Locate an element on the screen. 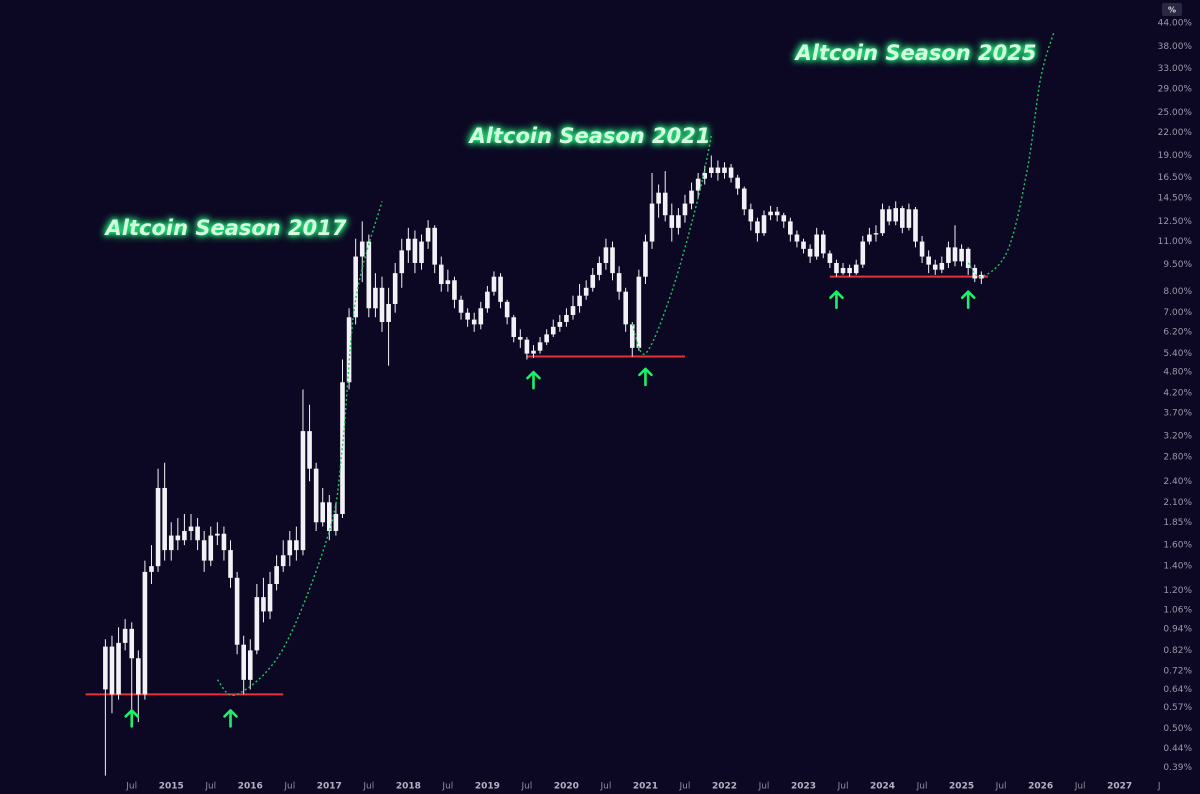 This screenshot has height=794, width=1200. scale-button-label: % is located at coordinates (1172, 10).